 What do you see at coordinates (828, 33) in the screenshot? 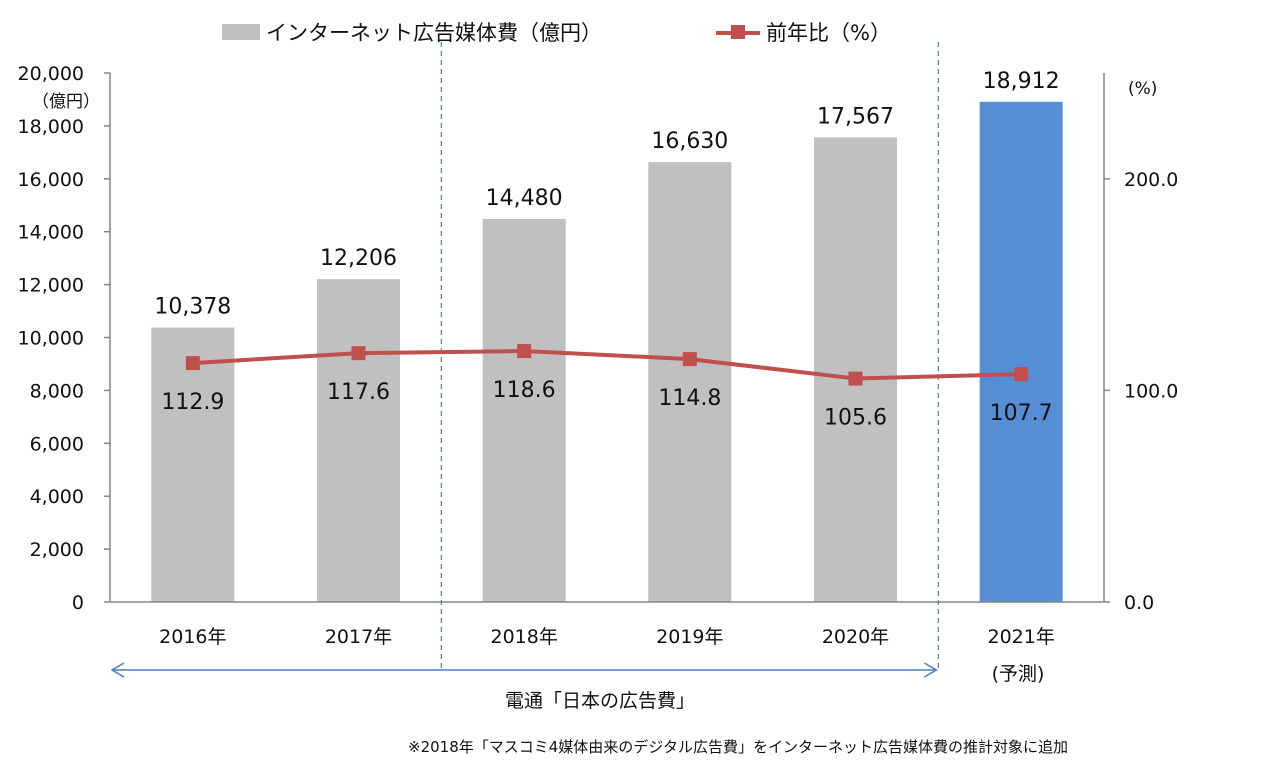
I see `legend-line-label: 前年比（%）` at bounding box center [828, 33].